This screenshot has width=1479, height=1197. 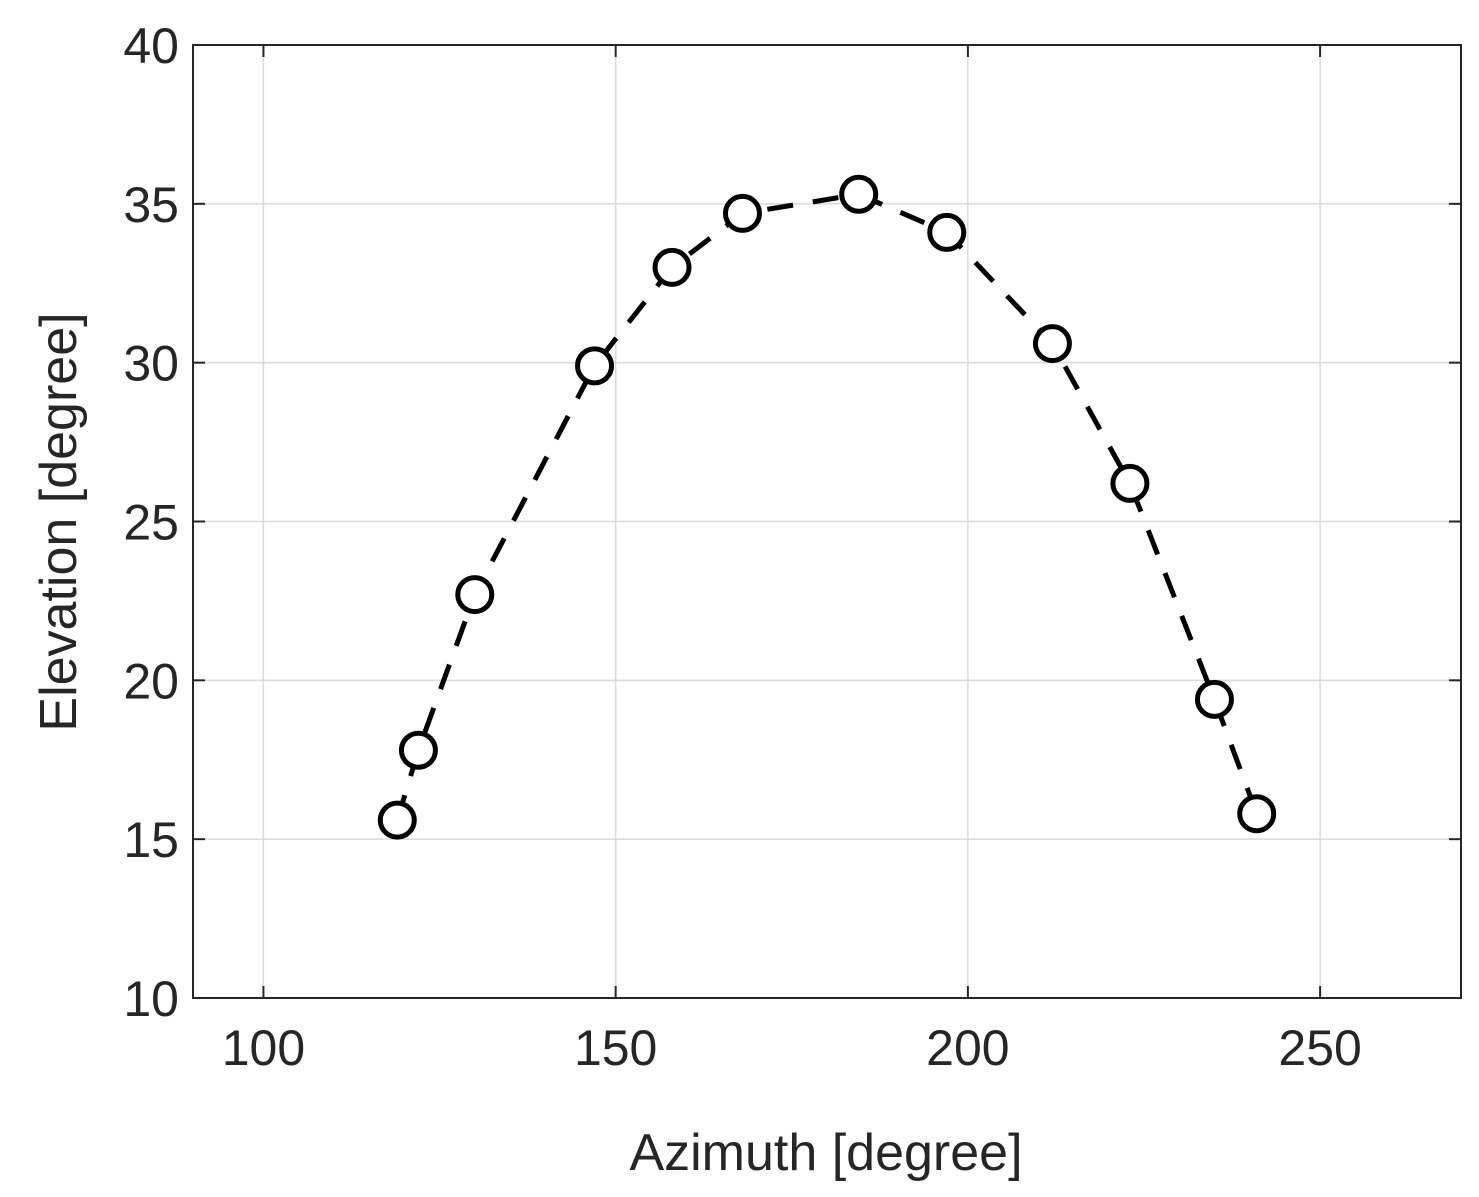 I want to click on x-tick-label: 200, so click(x=967, y=1048).